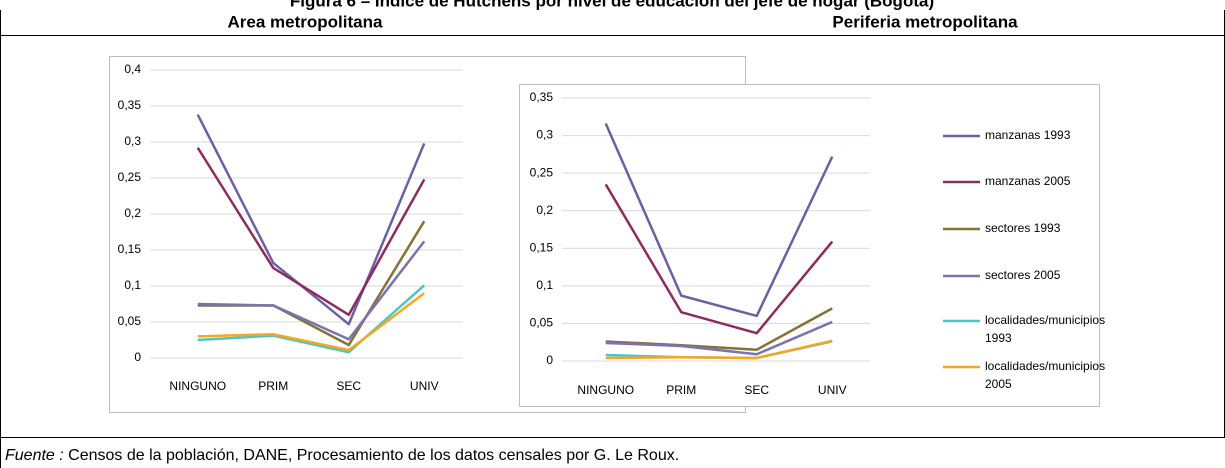 The height and width of the screenshot is (468, 1225). I want to click on legend-label: sectores 1993, so click(1023, 228).